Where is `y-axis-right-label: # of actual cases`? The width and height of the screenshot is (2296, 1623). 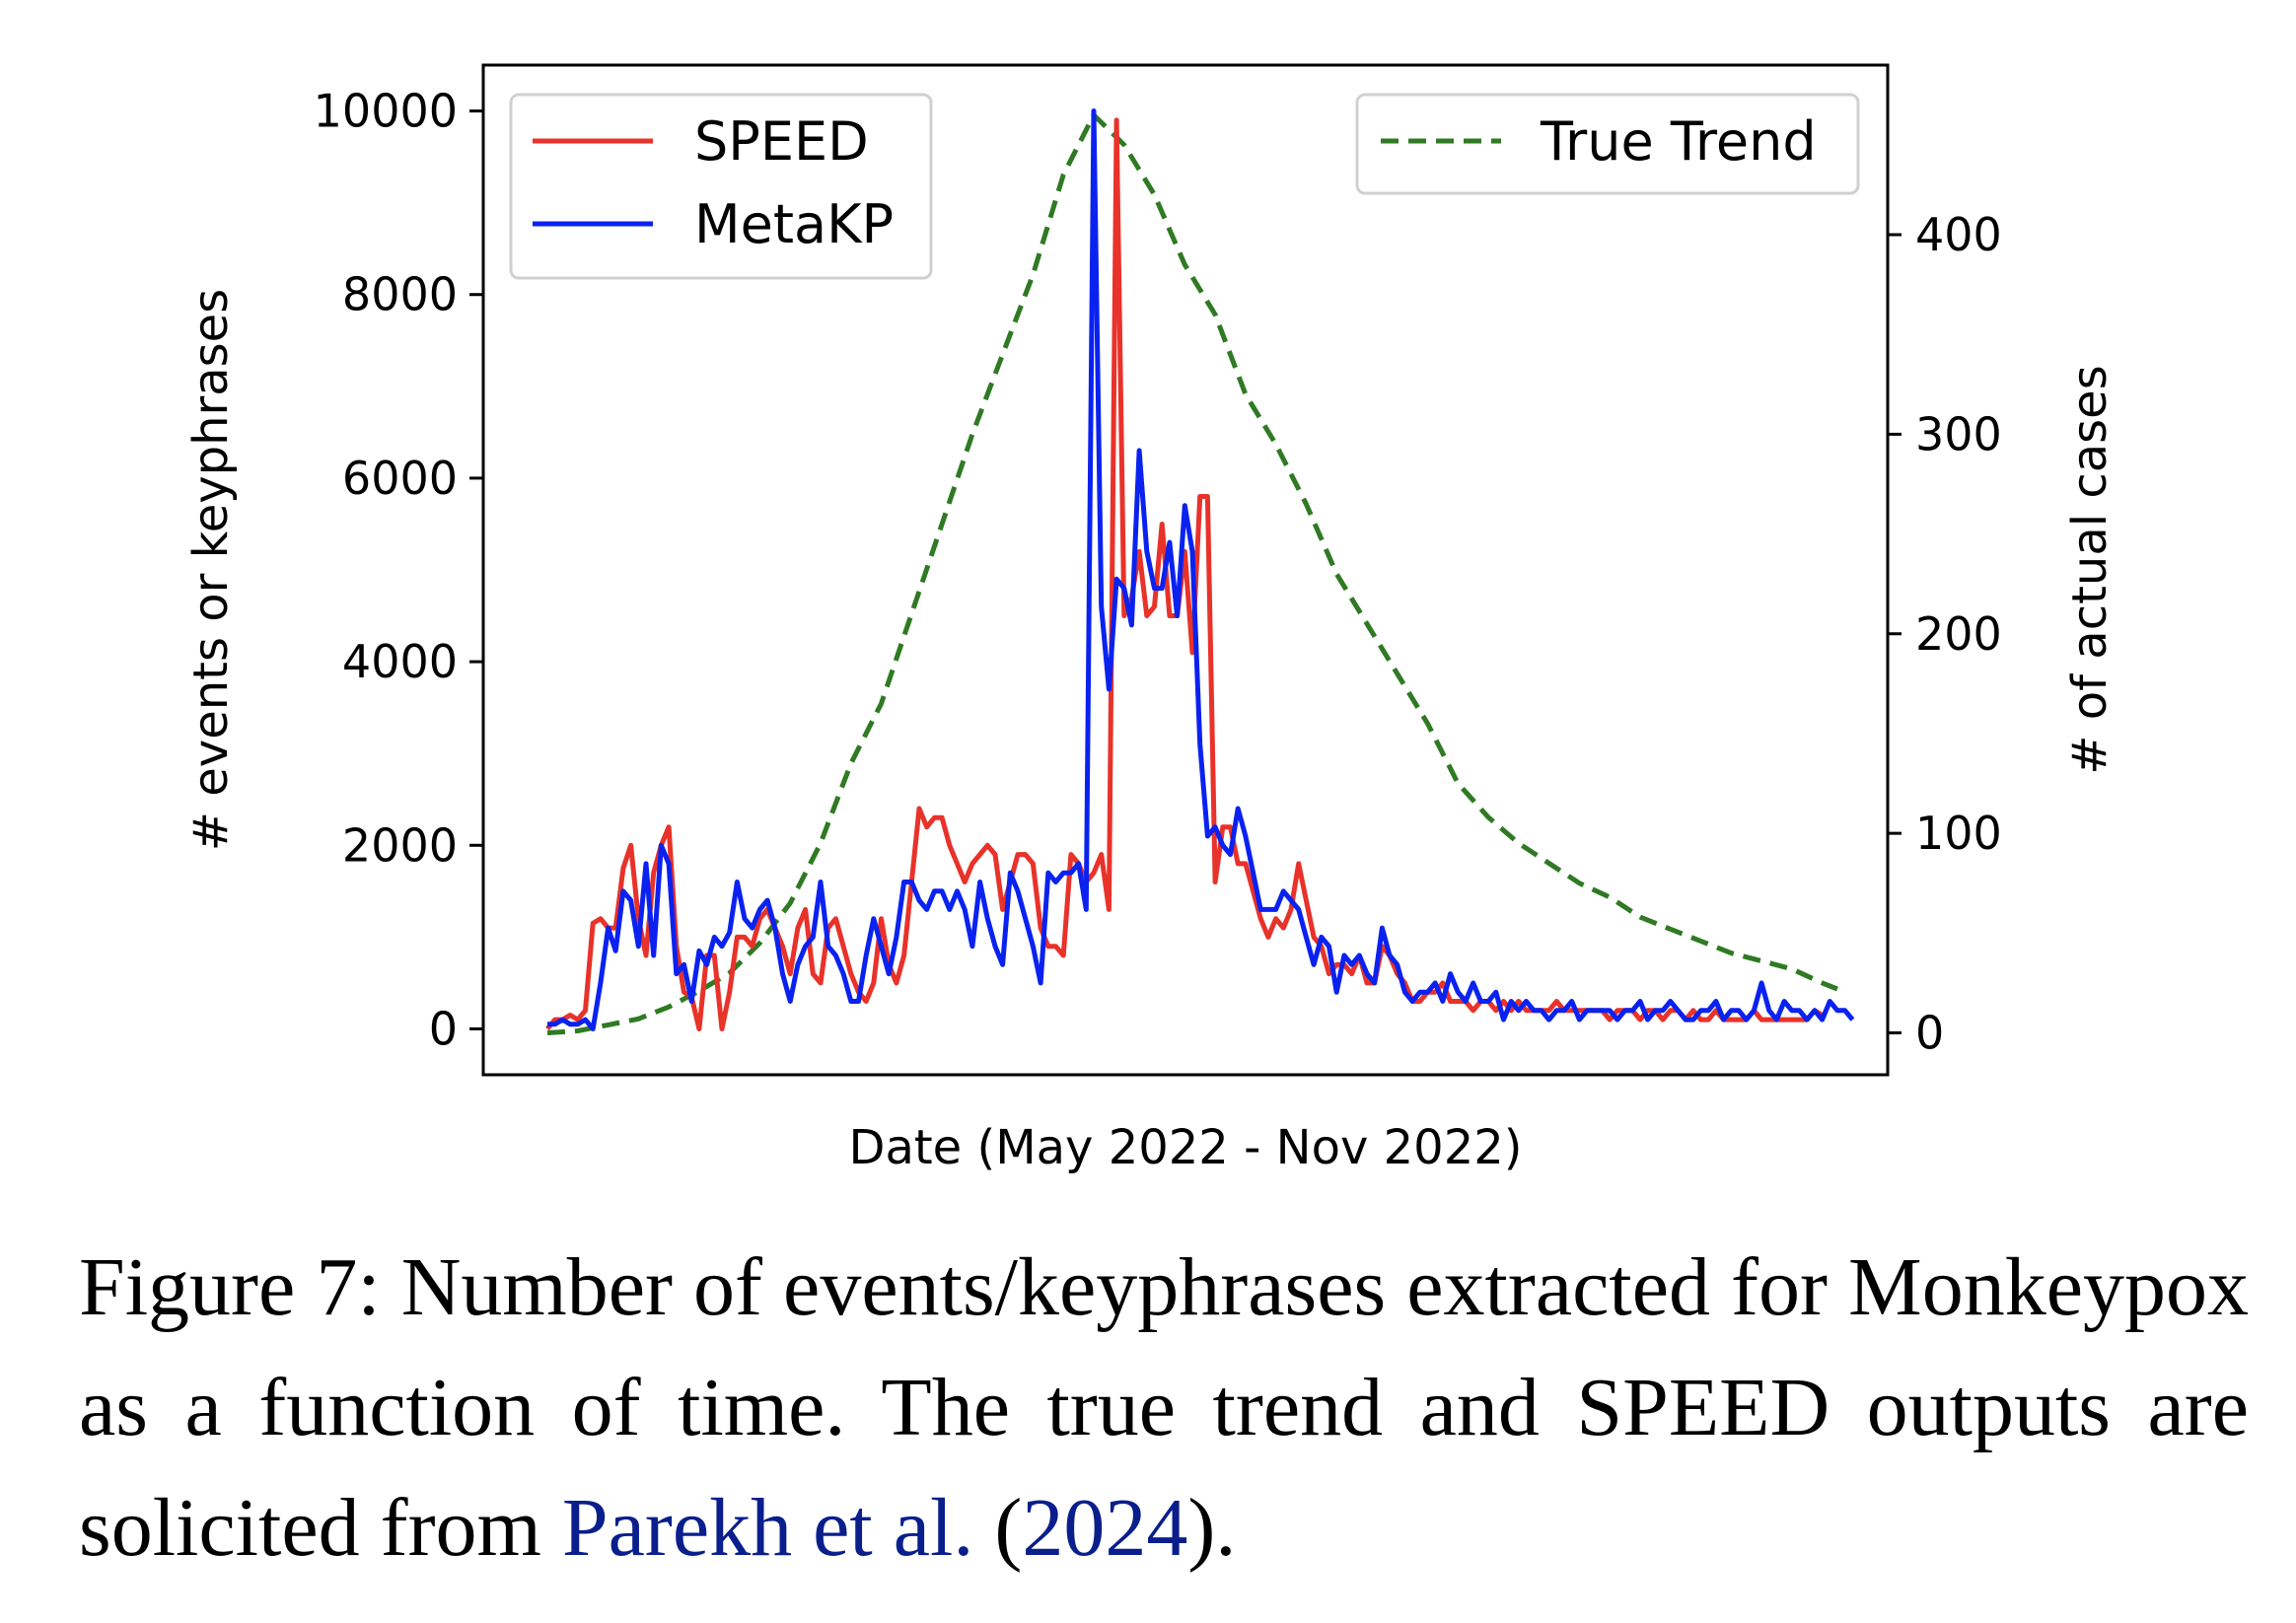
y-axis-right-label: # of actual cases is located at coordinates (2090, 570).